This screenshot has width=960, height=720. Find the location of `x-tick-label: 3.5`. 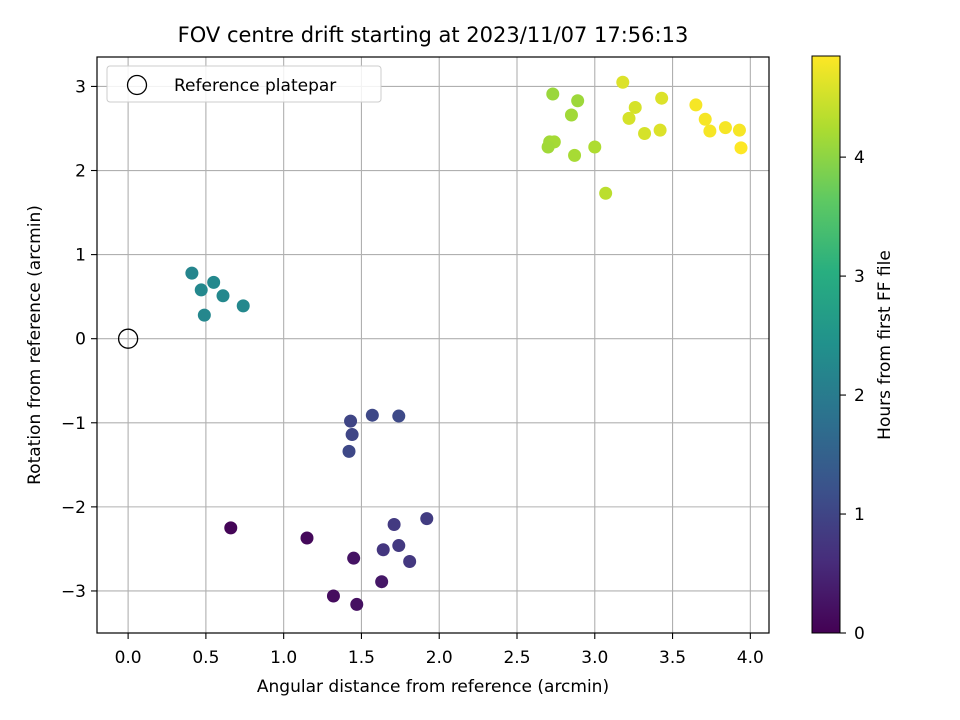

x-tick-label: 3.5 is located at coordinates (672, 658).